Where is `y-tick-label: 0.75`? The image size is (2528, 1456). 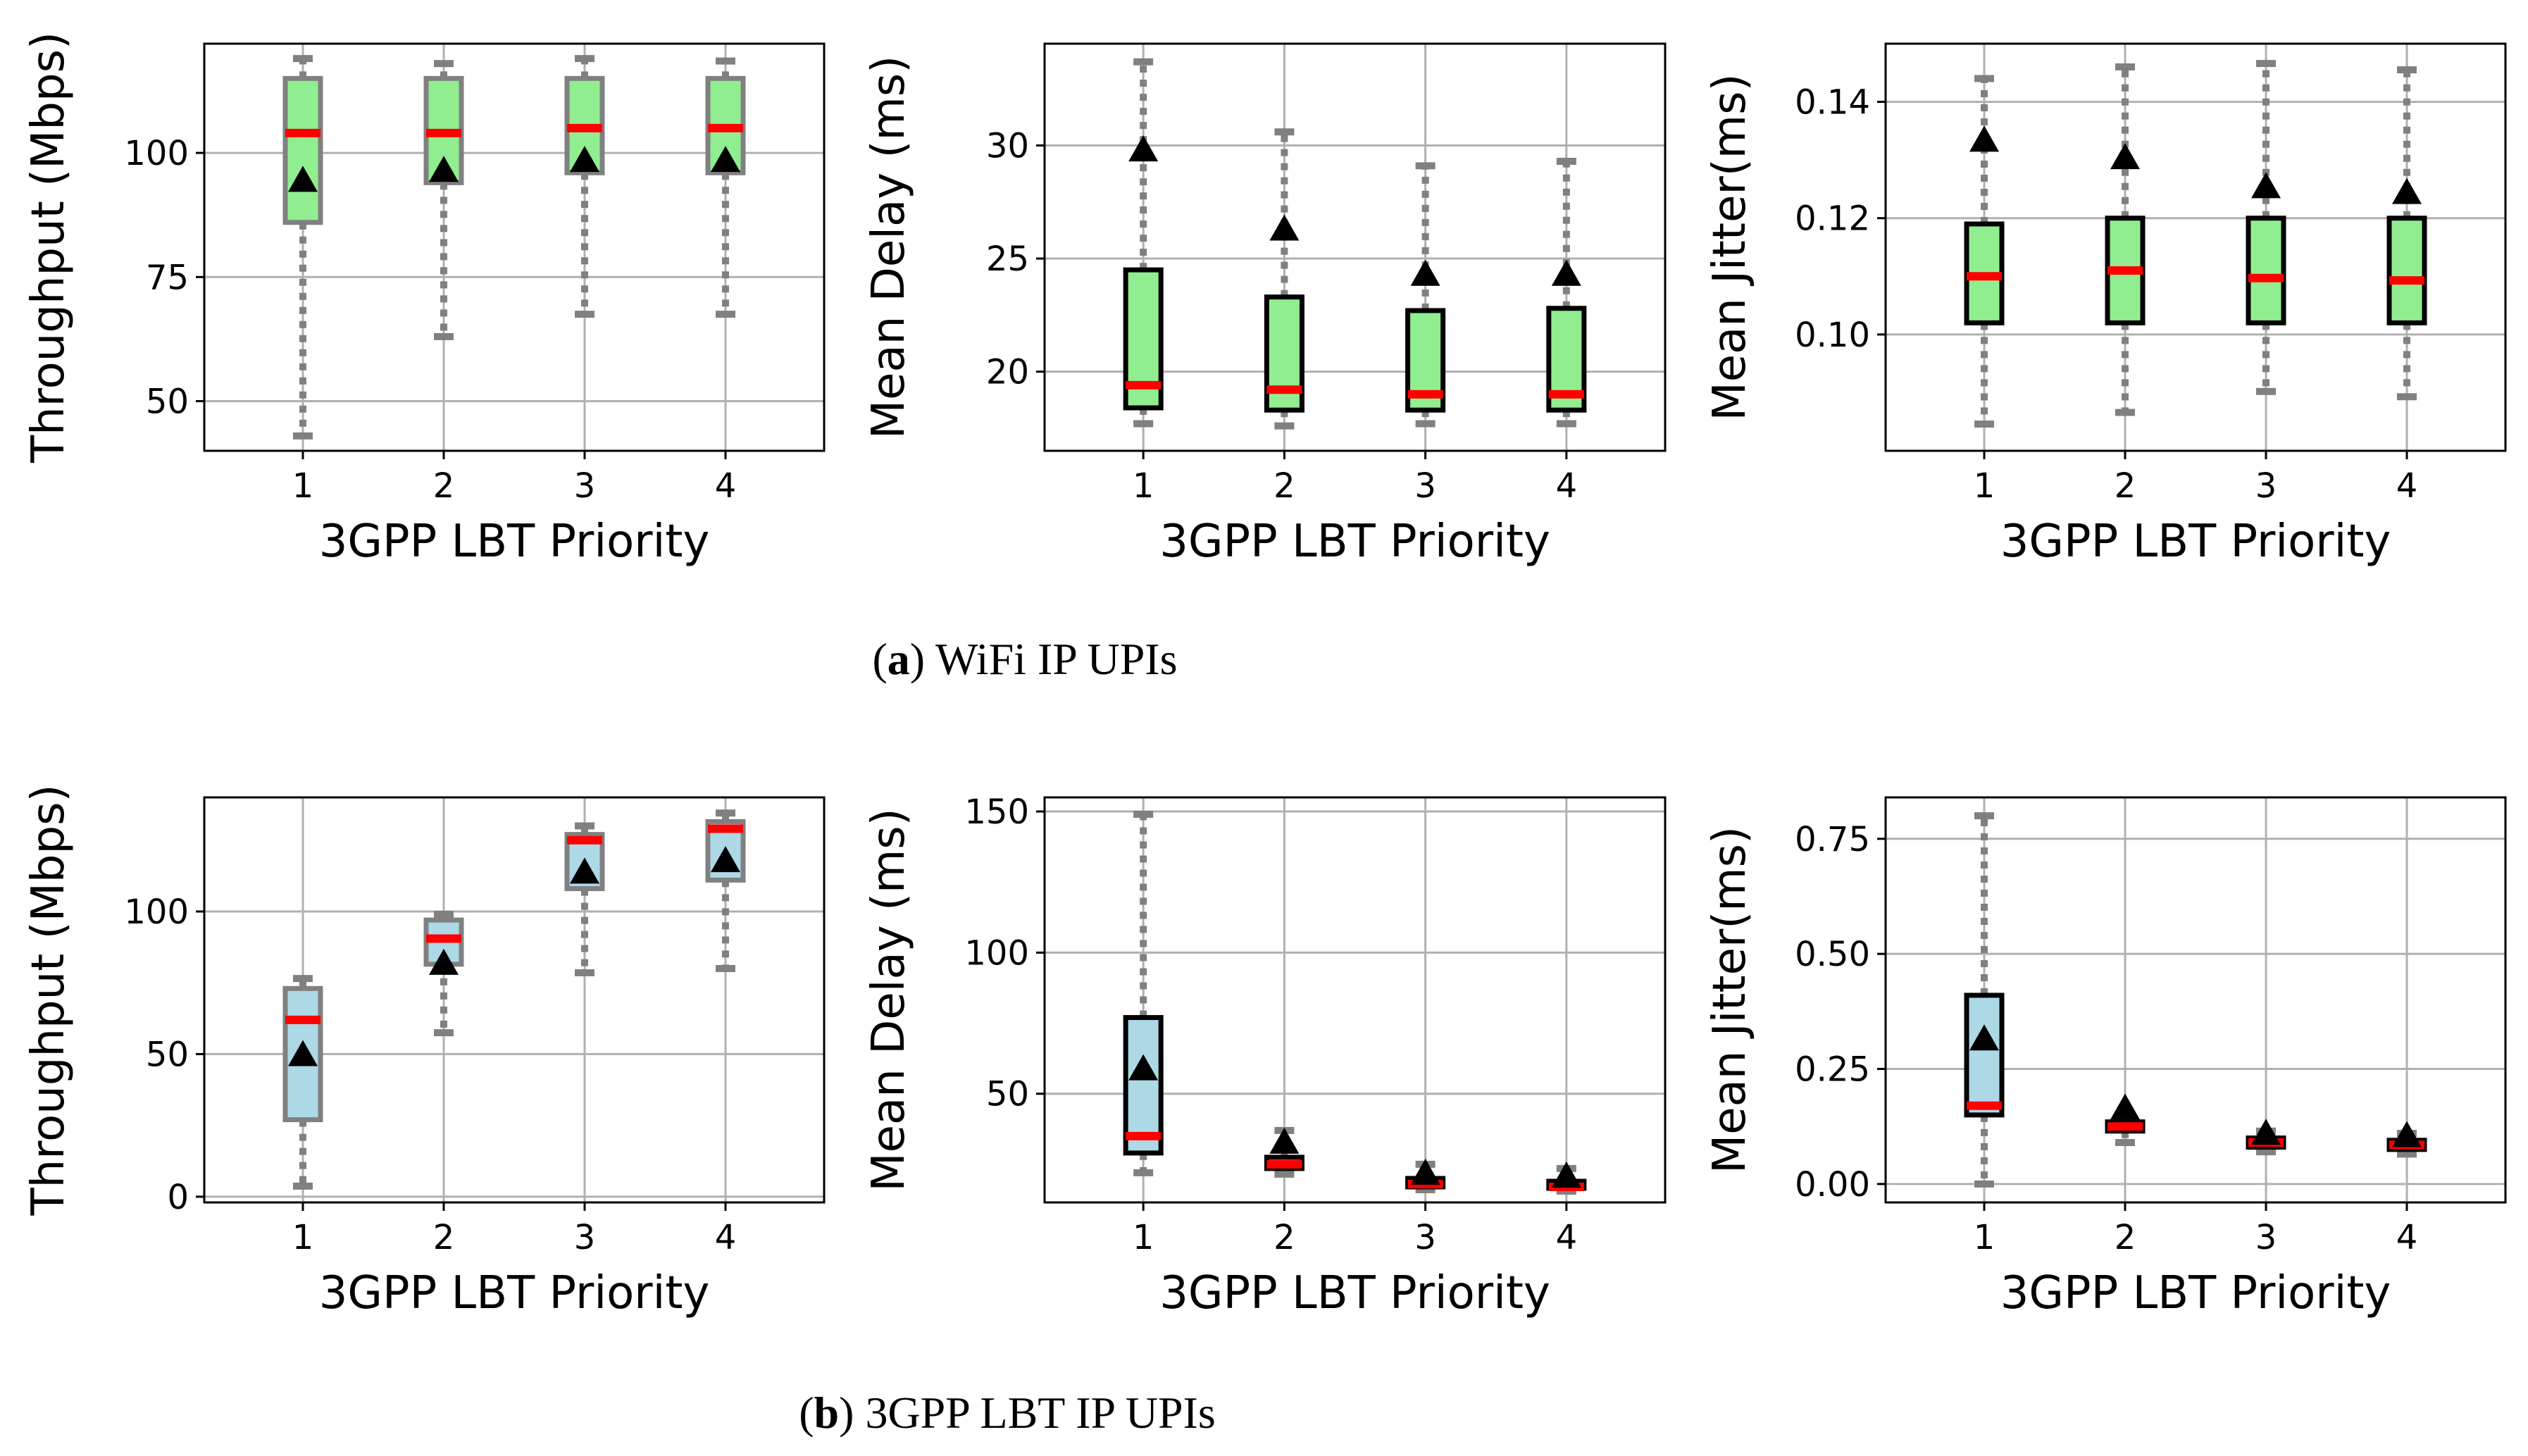 y-tick-label: 0.75 is located at coordinates (1833, 839).